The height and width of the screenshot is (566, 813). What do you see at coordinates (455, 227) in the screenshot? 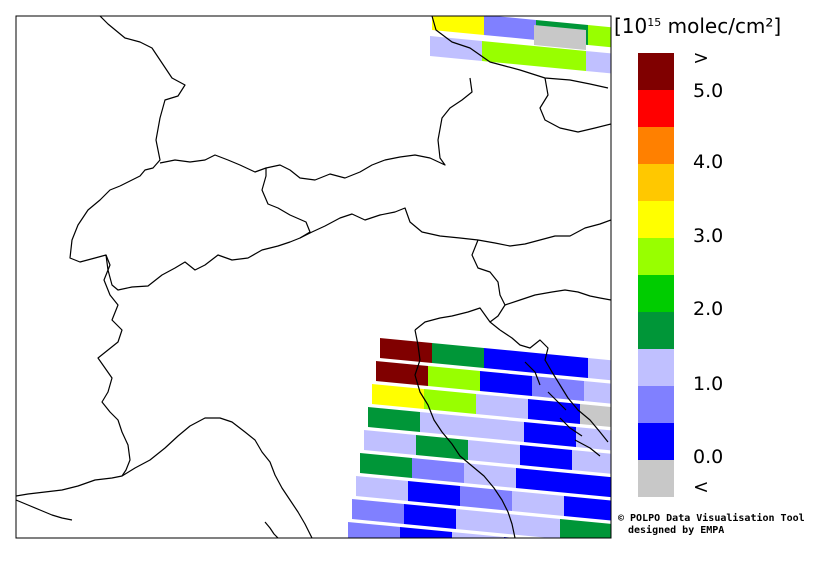
I see `border-switzerland-east` at bounding box center [455, 227].